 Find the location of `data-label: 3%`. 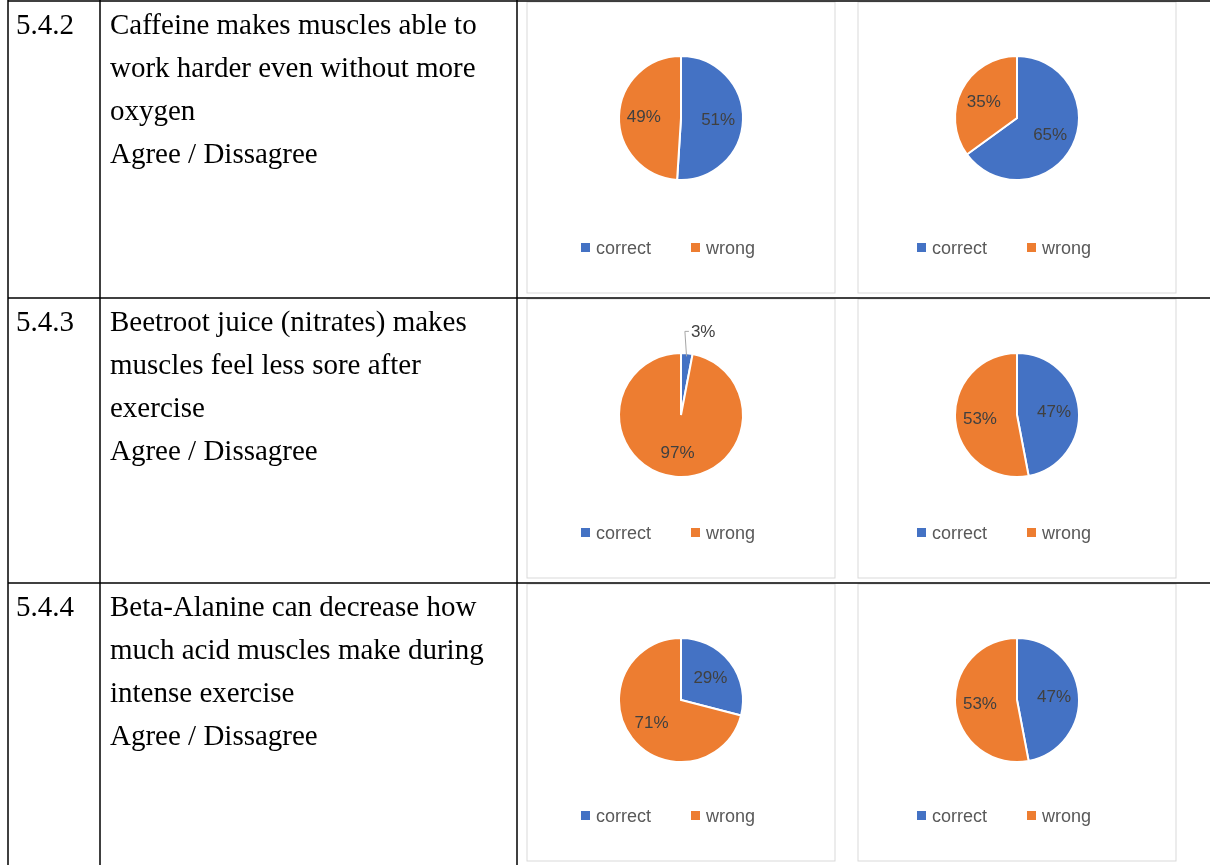

data-label: 3% is located at coordinates (703, 331).